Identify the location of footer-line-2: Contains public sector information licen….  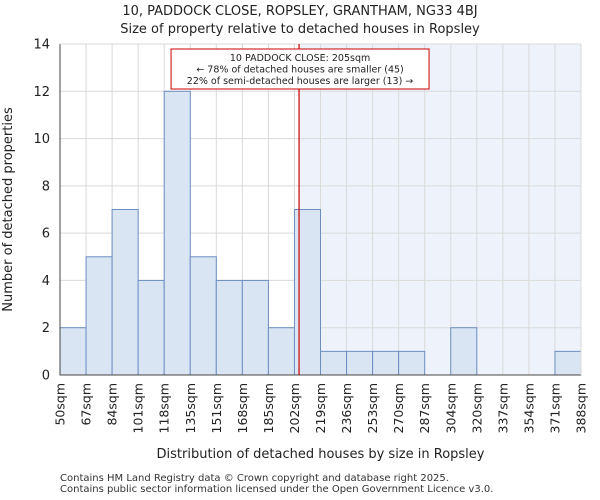
(277, 489).